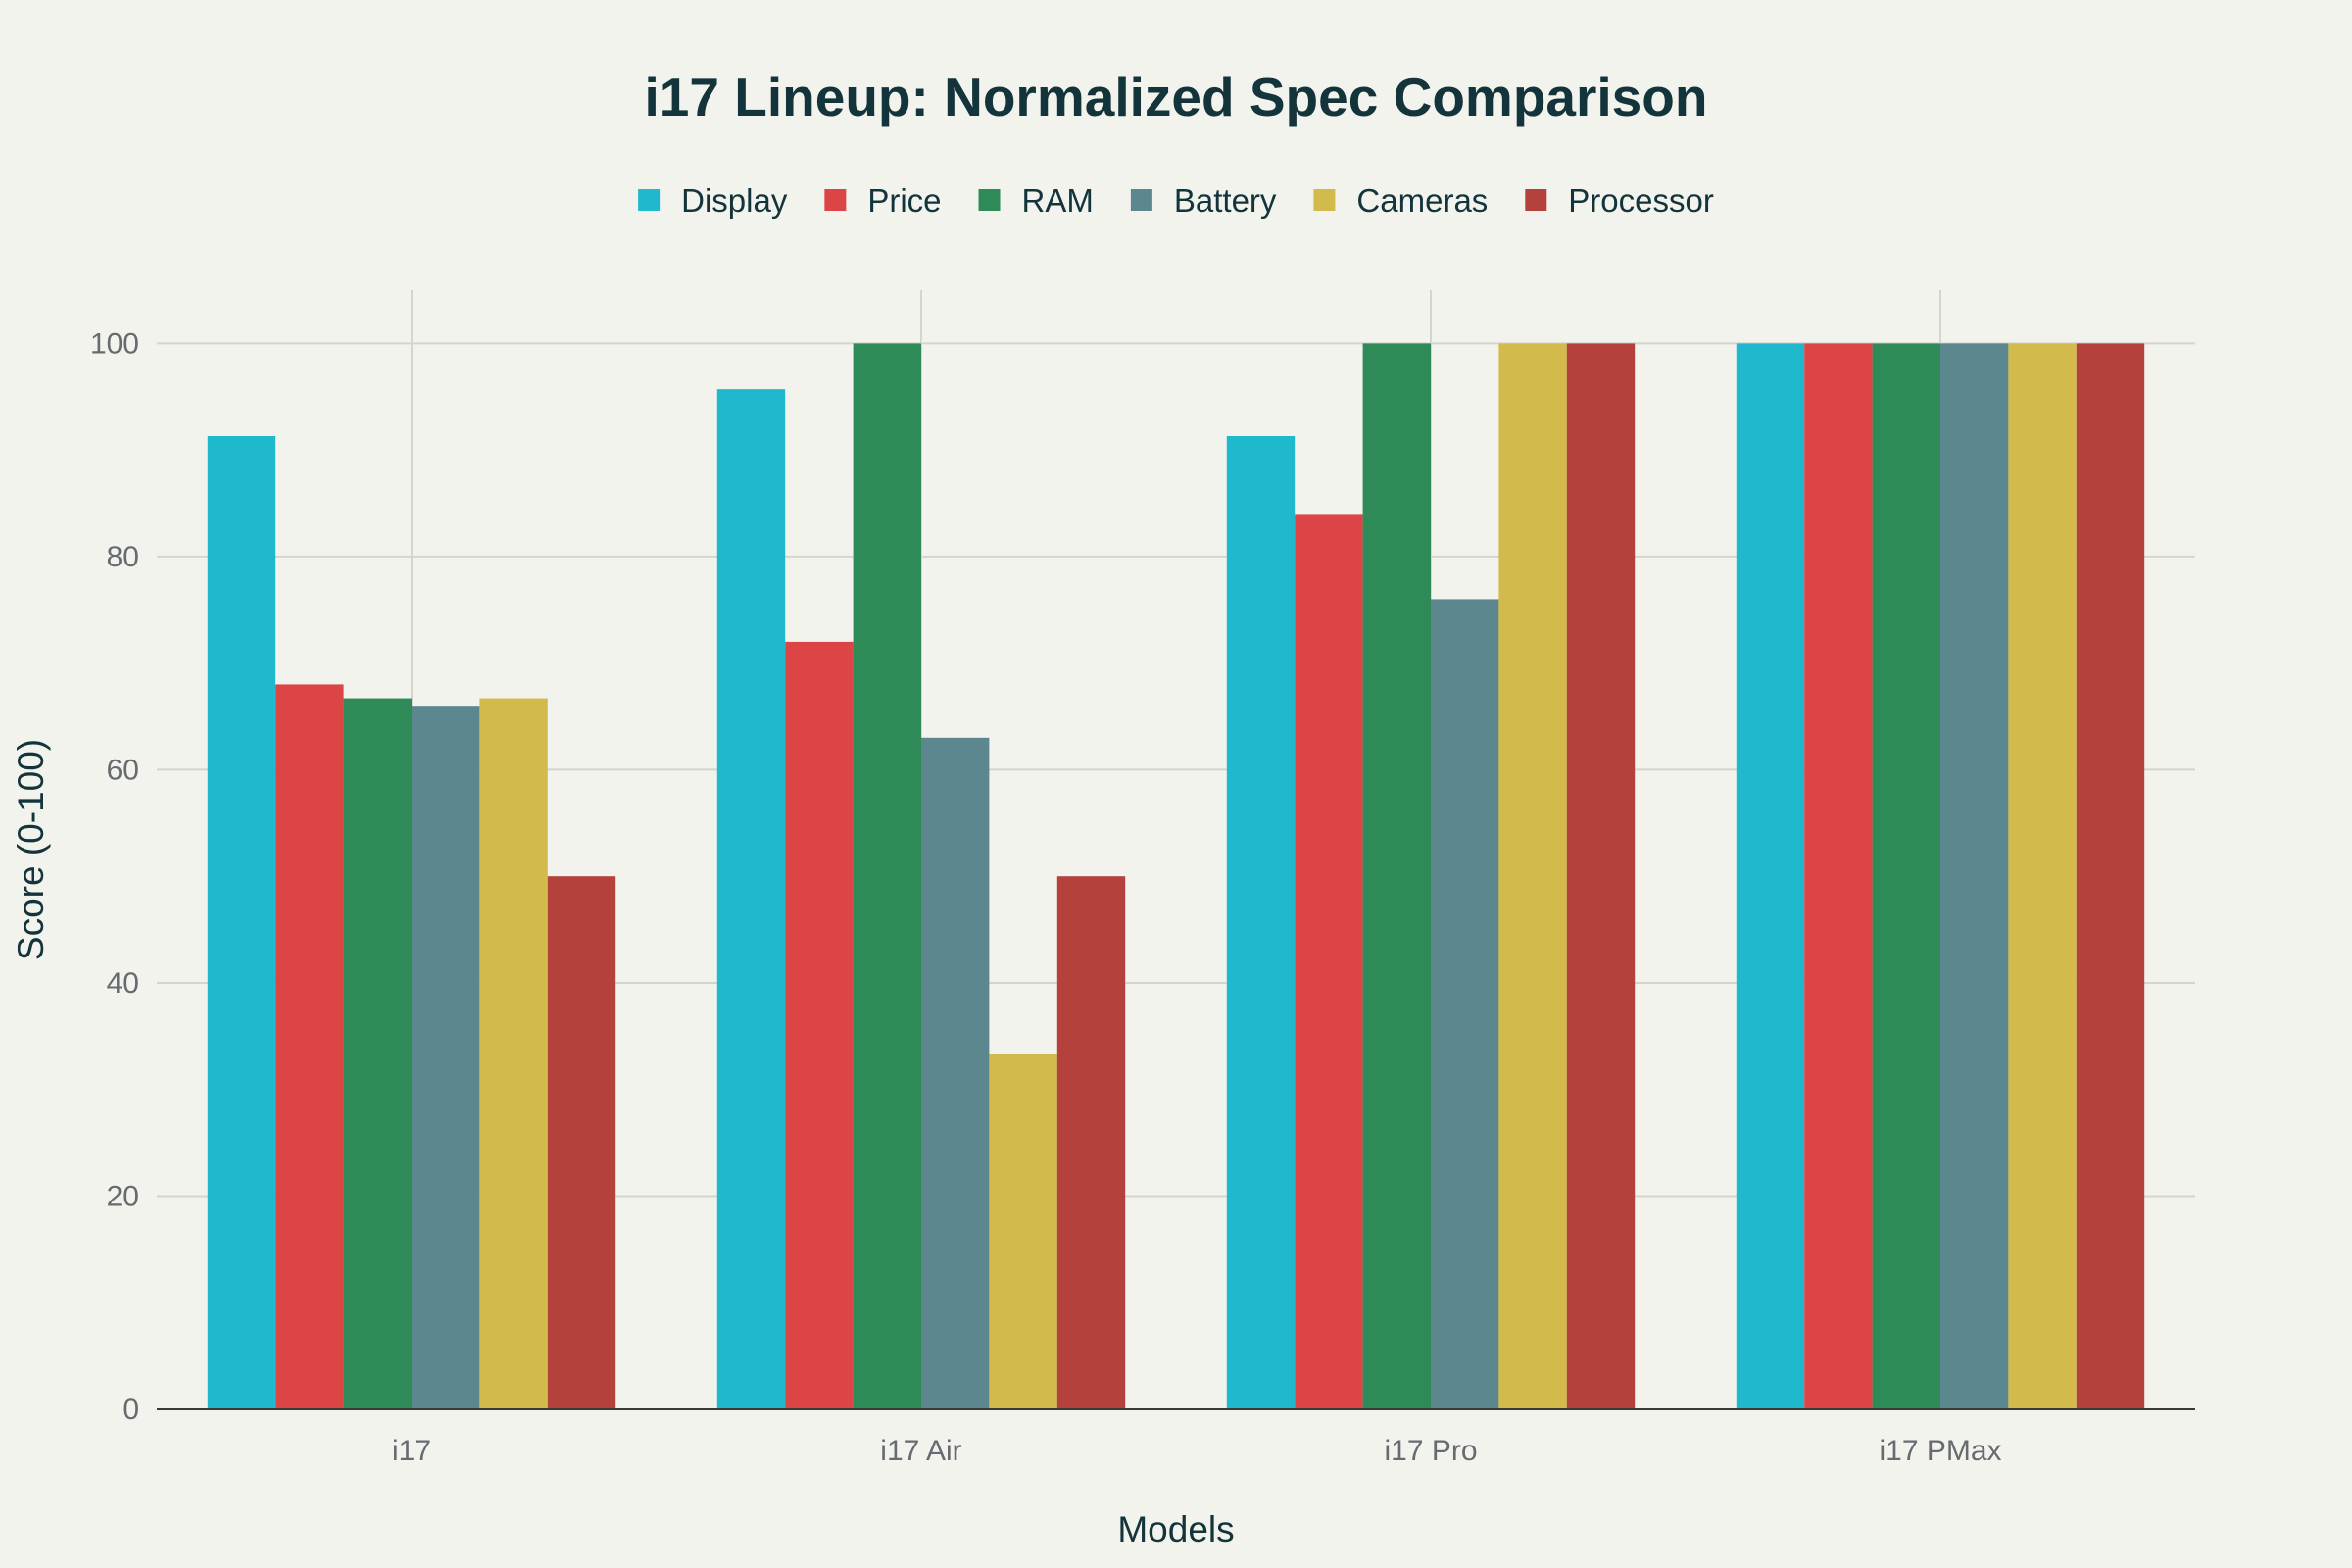  I want to click on bar-i17-pro-ram, so click(1396, 876).